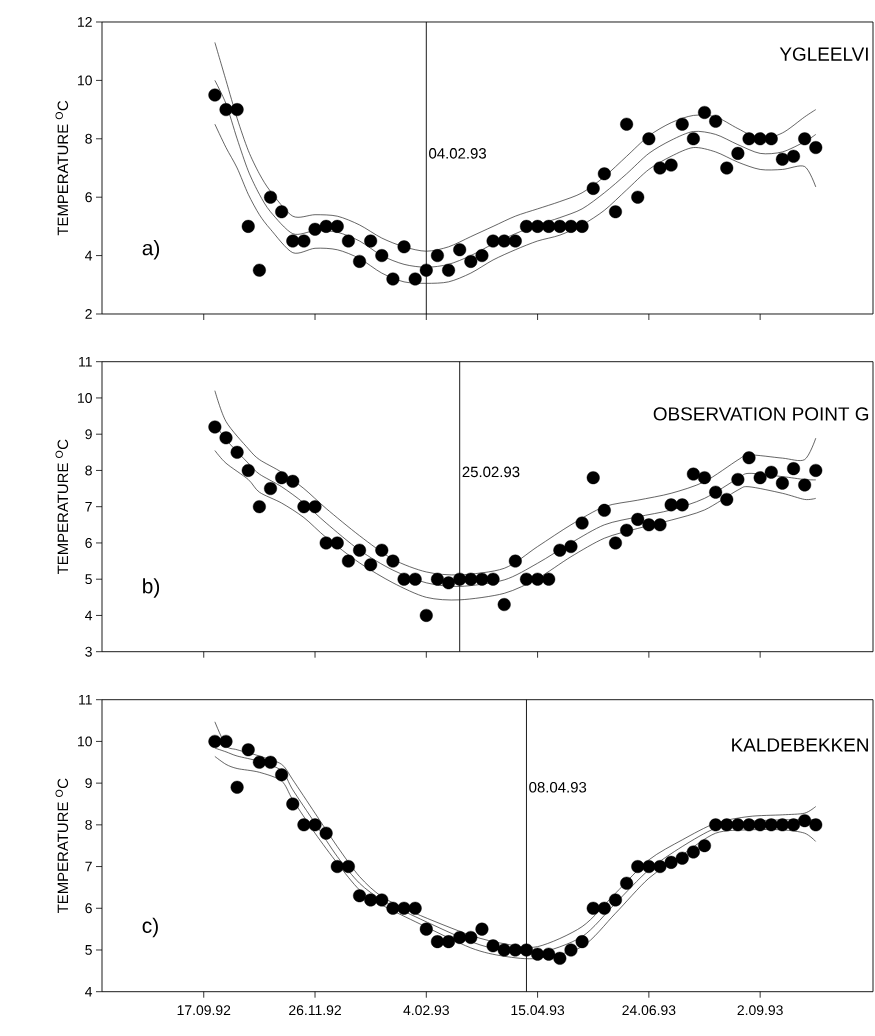 The height and width of the screenshot is (1036, 875). I want to click on ref-line-label: 08.04.93, so click(558, 787).